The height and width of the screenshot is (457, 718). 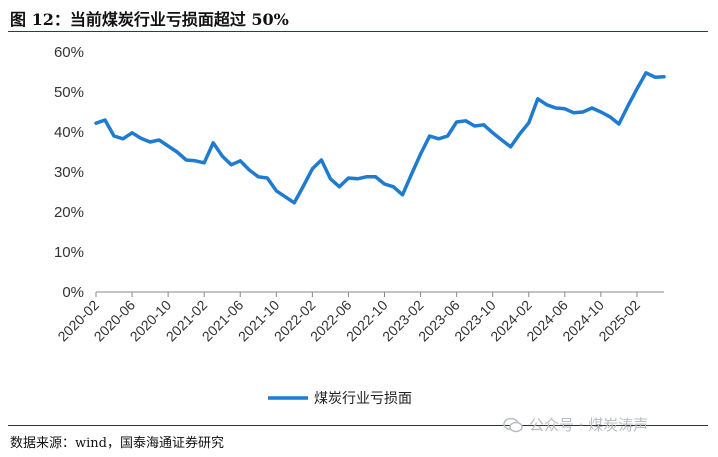 I want to click on y-tick-label: 50%, so click(x=69, y=92).